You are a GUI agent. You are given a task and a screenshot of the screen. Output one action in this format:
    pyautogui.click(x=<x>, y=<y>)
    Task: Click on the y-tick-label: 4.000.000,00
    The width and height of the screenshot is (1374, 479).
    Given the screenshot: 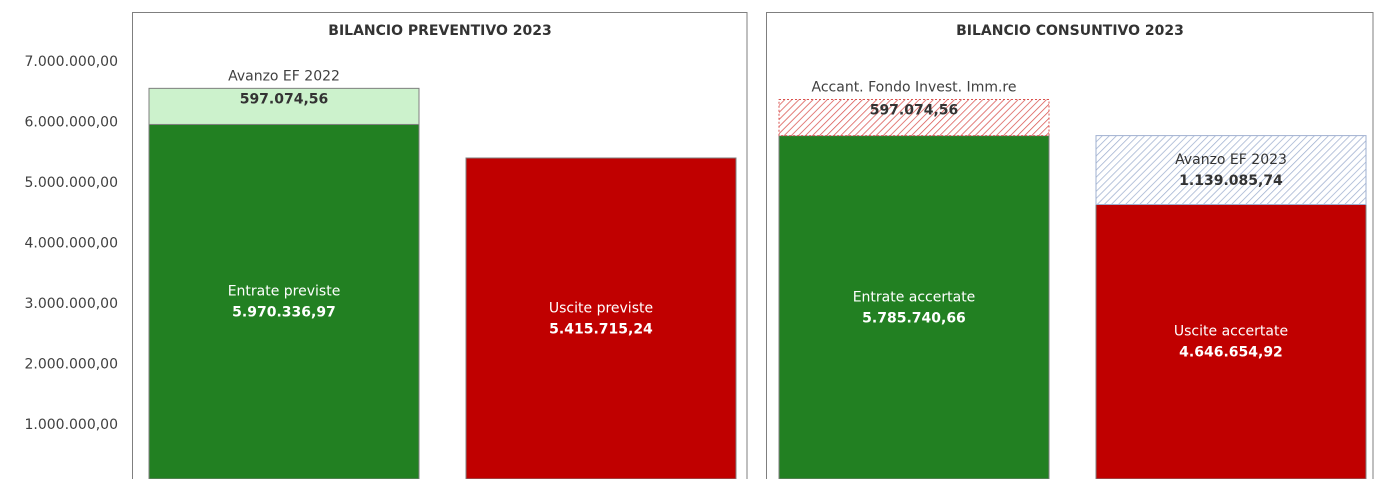 What is the action you would take?
    pyautogui.click(x=71, y=244)
    